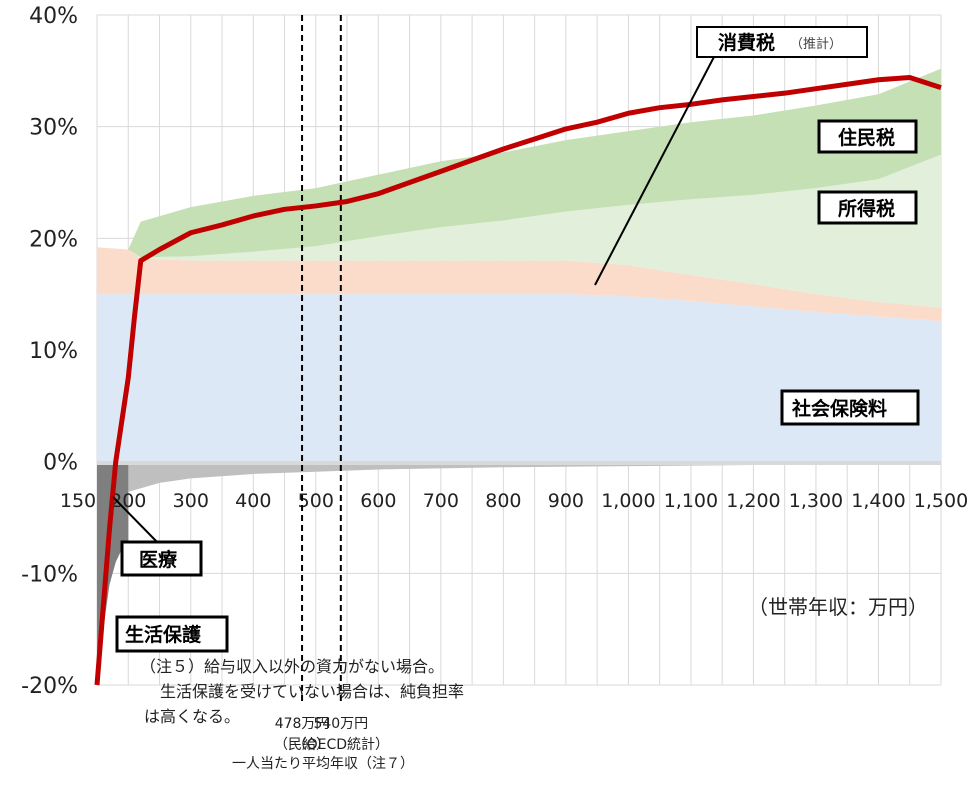 This screenshot has height=788, width=969. Describe the element at coordinates (53, 239) in the screenshot. I see `y-tick-label: 20%` at that location.